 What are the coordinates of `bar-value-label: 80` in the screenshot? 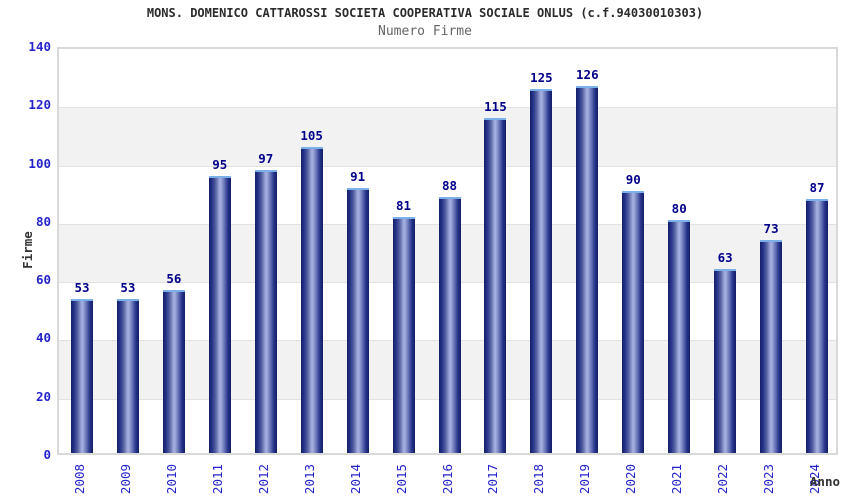 It's located at (679, 208).